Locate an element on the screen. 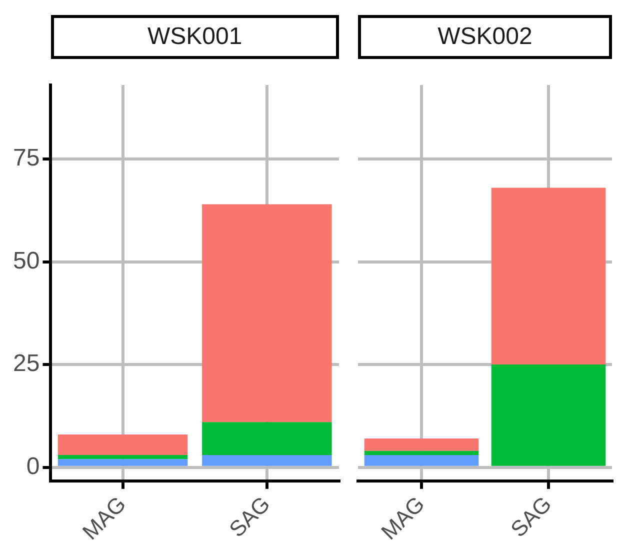  y-tick-label: 25 is located at coordinates (26, 364).